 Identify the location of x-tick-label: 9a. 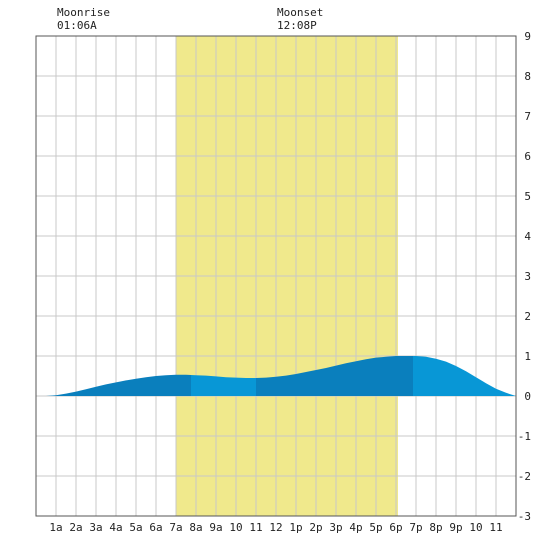
(215, 527).